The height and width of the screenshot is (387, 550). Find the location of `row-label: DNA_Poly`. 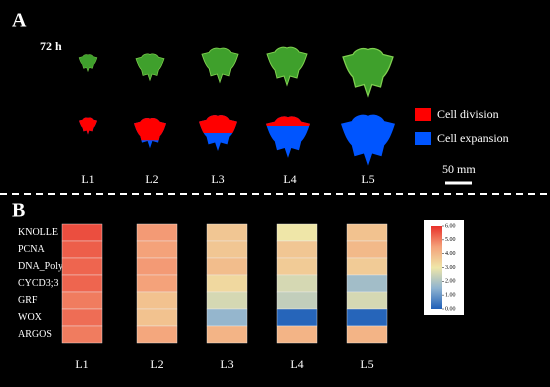

row-label: DNA_Poly is located at coordinates (40, 266).